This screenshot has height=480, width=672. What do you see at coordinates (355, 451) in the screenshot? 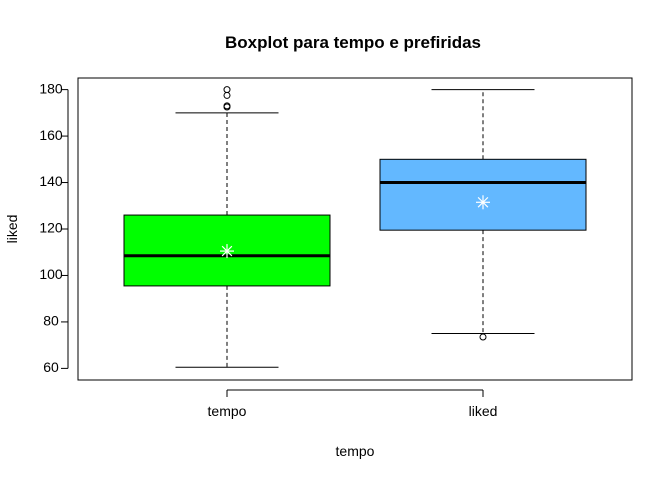
I see `x-axis-label: tempo` at bounding box center [355, 451].